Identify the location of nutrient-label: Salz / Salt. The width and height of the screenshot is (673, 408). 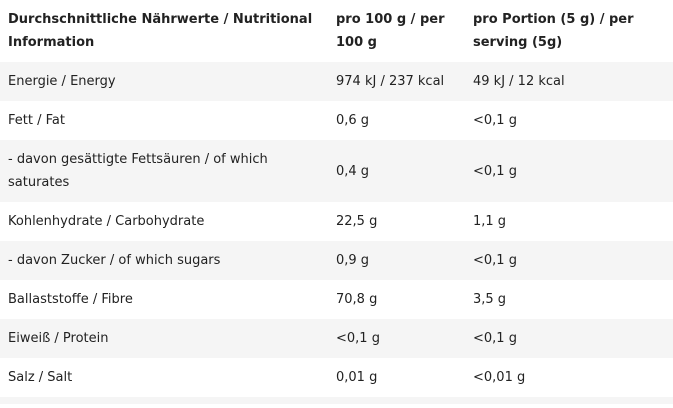
(40, 377).